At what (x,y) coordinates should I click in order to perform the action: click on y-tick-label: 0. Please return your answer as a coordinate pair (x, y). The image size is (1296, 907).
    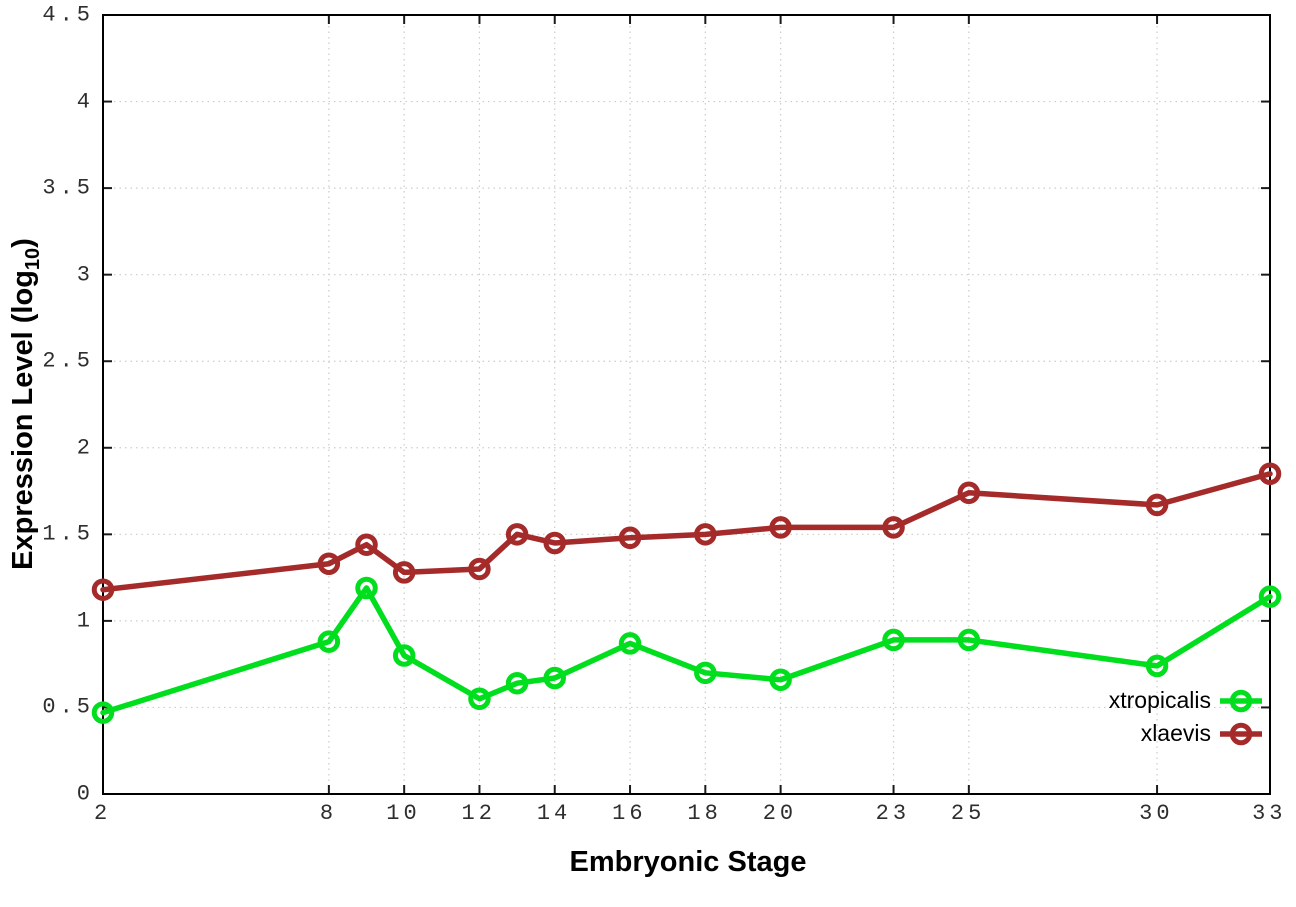
    Looking at the image, I should click on (85, 794).